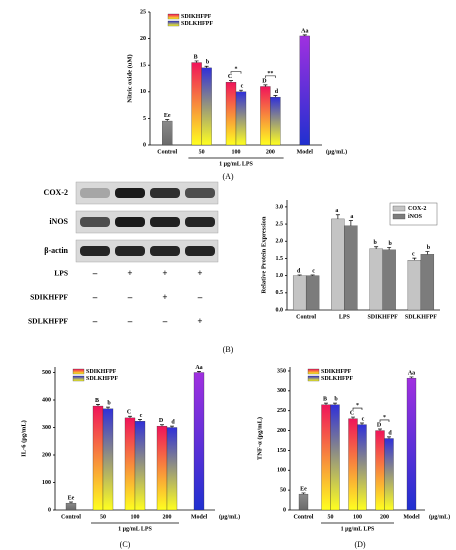  Describe the element at coordinates (280, 242) in the screenshot. I see `y-tick-label: 2.0` at that location.